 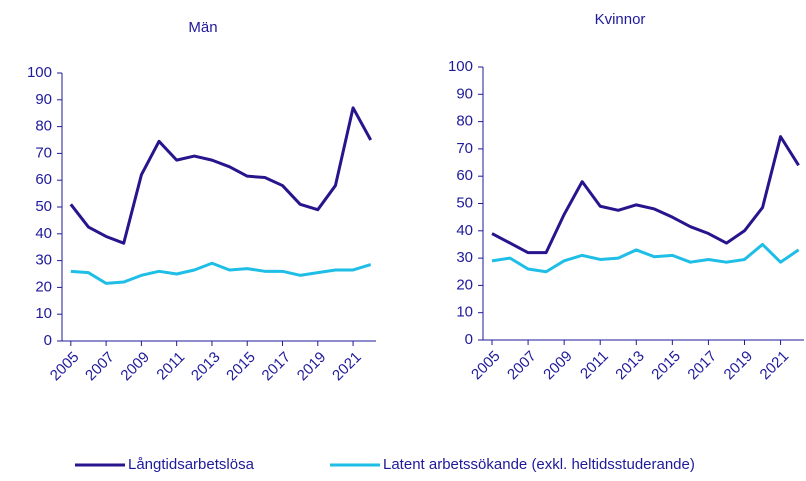 What do you see at coordinates (202, 27) in the screenshot?
I see `chart-title: Män` at bounding box center [202, 27].